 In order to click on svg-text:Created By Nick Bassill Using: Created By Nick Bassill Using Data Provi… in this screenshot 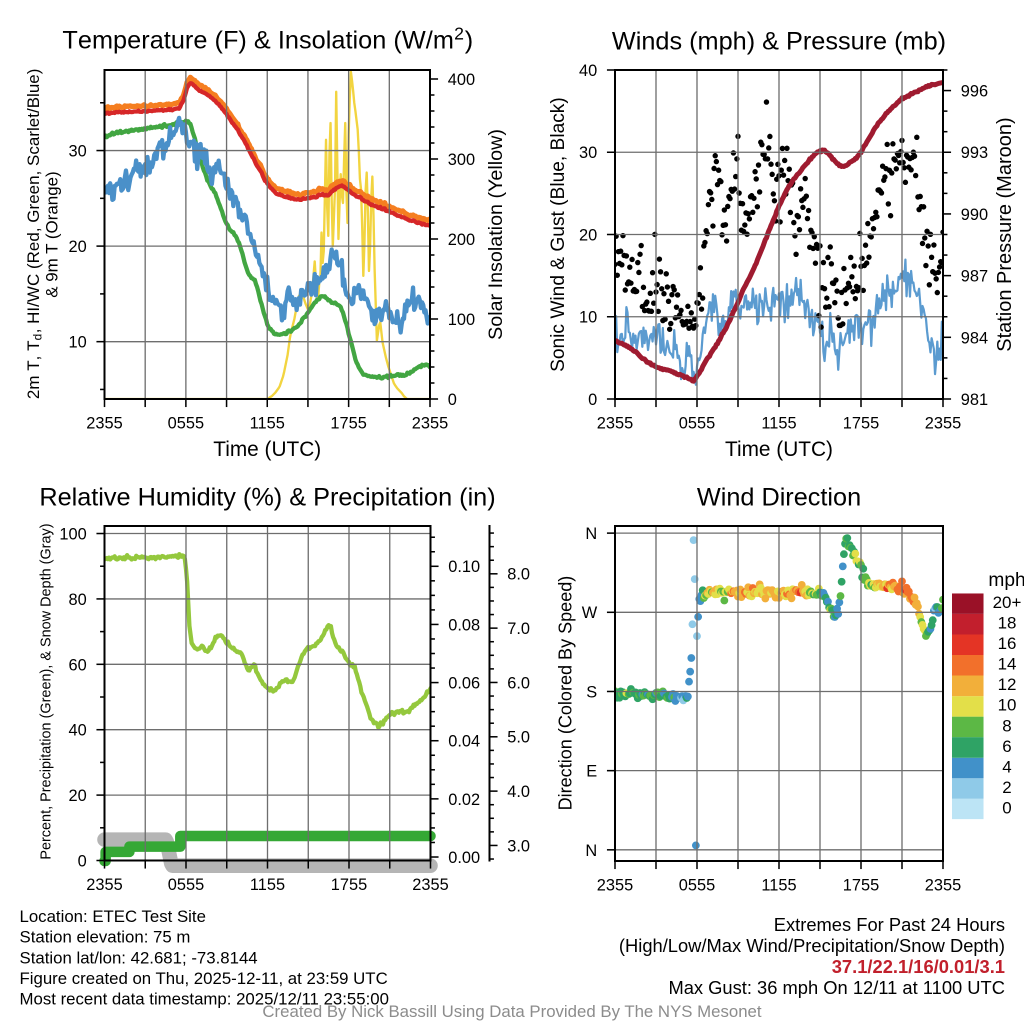, I will do `click(511, 1011)`.